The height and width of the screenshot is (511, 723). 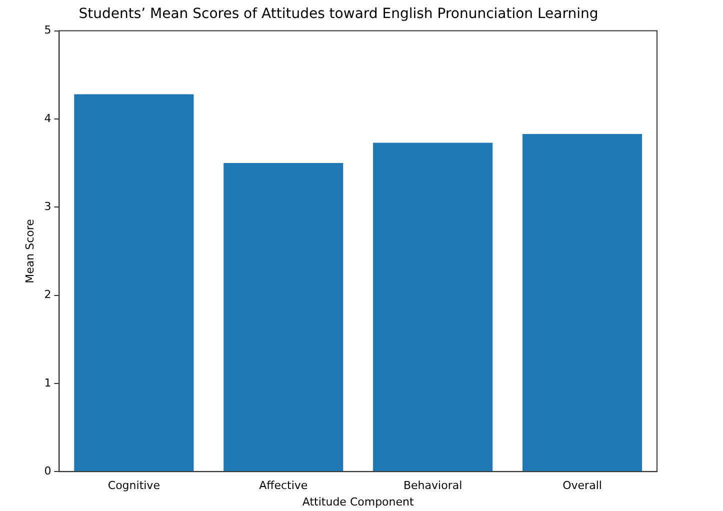 What do you see at coordinates (358, 501) in the screenshot?
I see `x-axis-title: Attitude Component` at bounding box center [358, 501].